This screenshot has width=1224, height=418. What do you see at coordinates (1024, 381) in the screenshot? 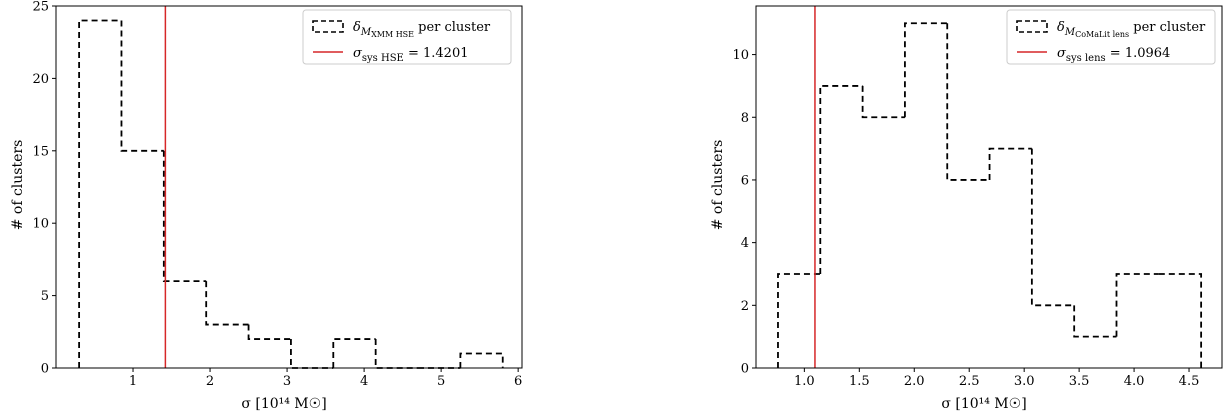
I see `x-tick-label: 3.0` at bounding box center [1024, 381].